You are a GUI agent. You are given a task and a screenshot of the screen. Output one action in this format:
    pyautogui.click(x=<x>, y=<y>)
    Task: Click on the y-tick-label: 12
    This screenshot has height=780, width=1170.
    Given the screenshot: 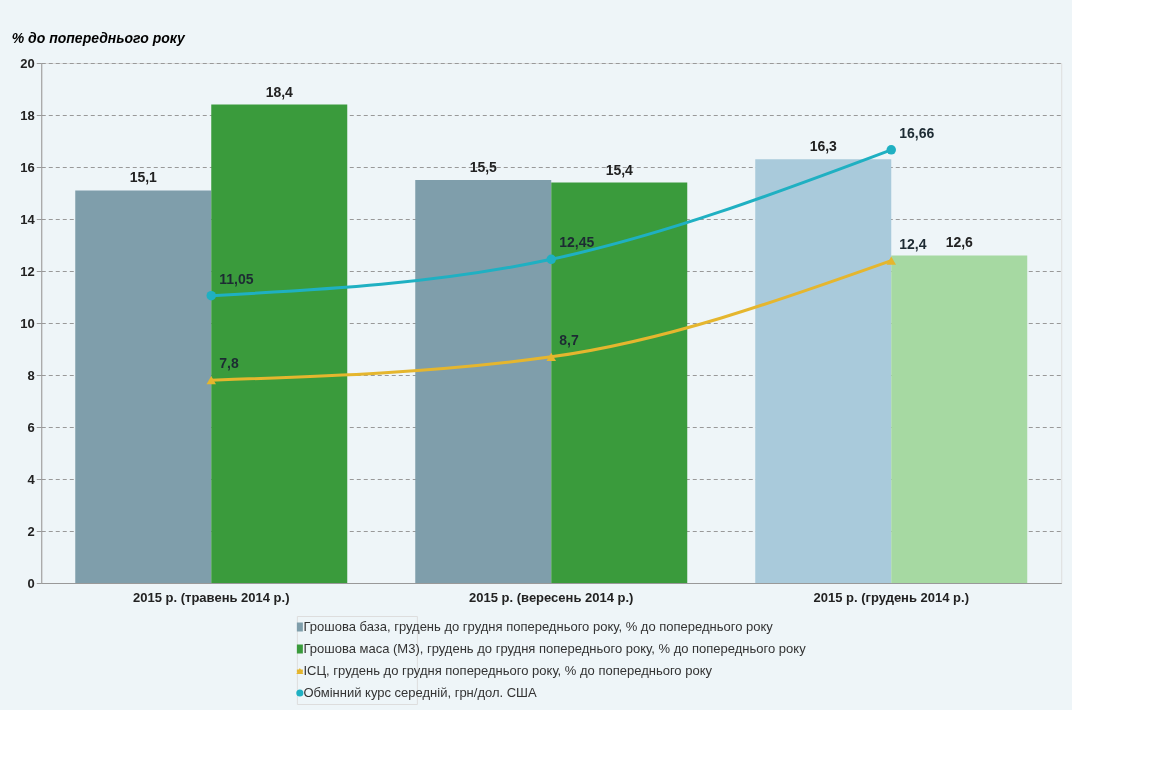 What is the action you would take?
    pyautogui.click(x=27, y=271)
    